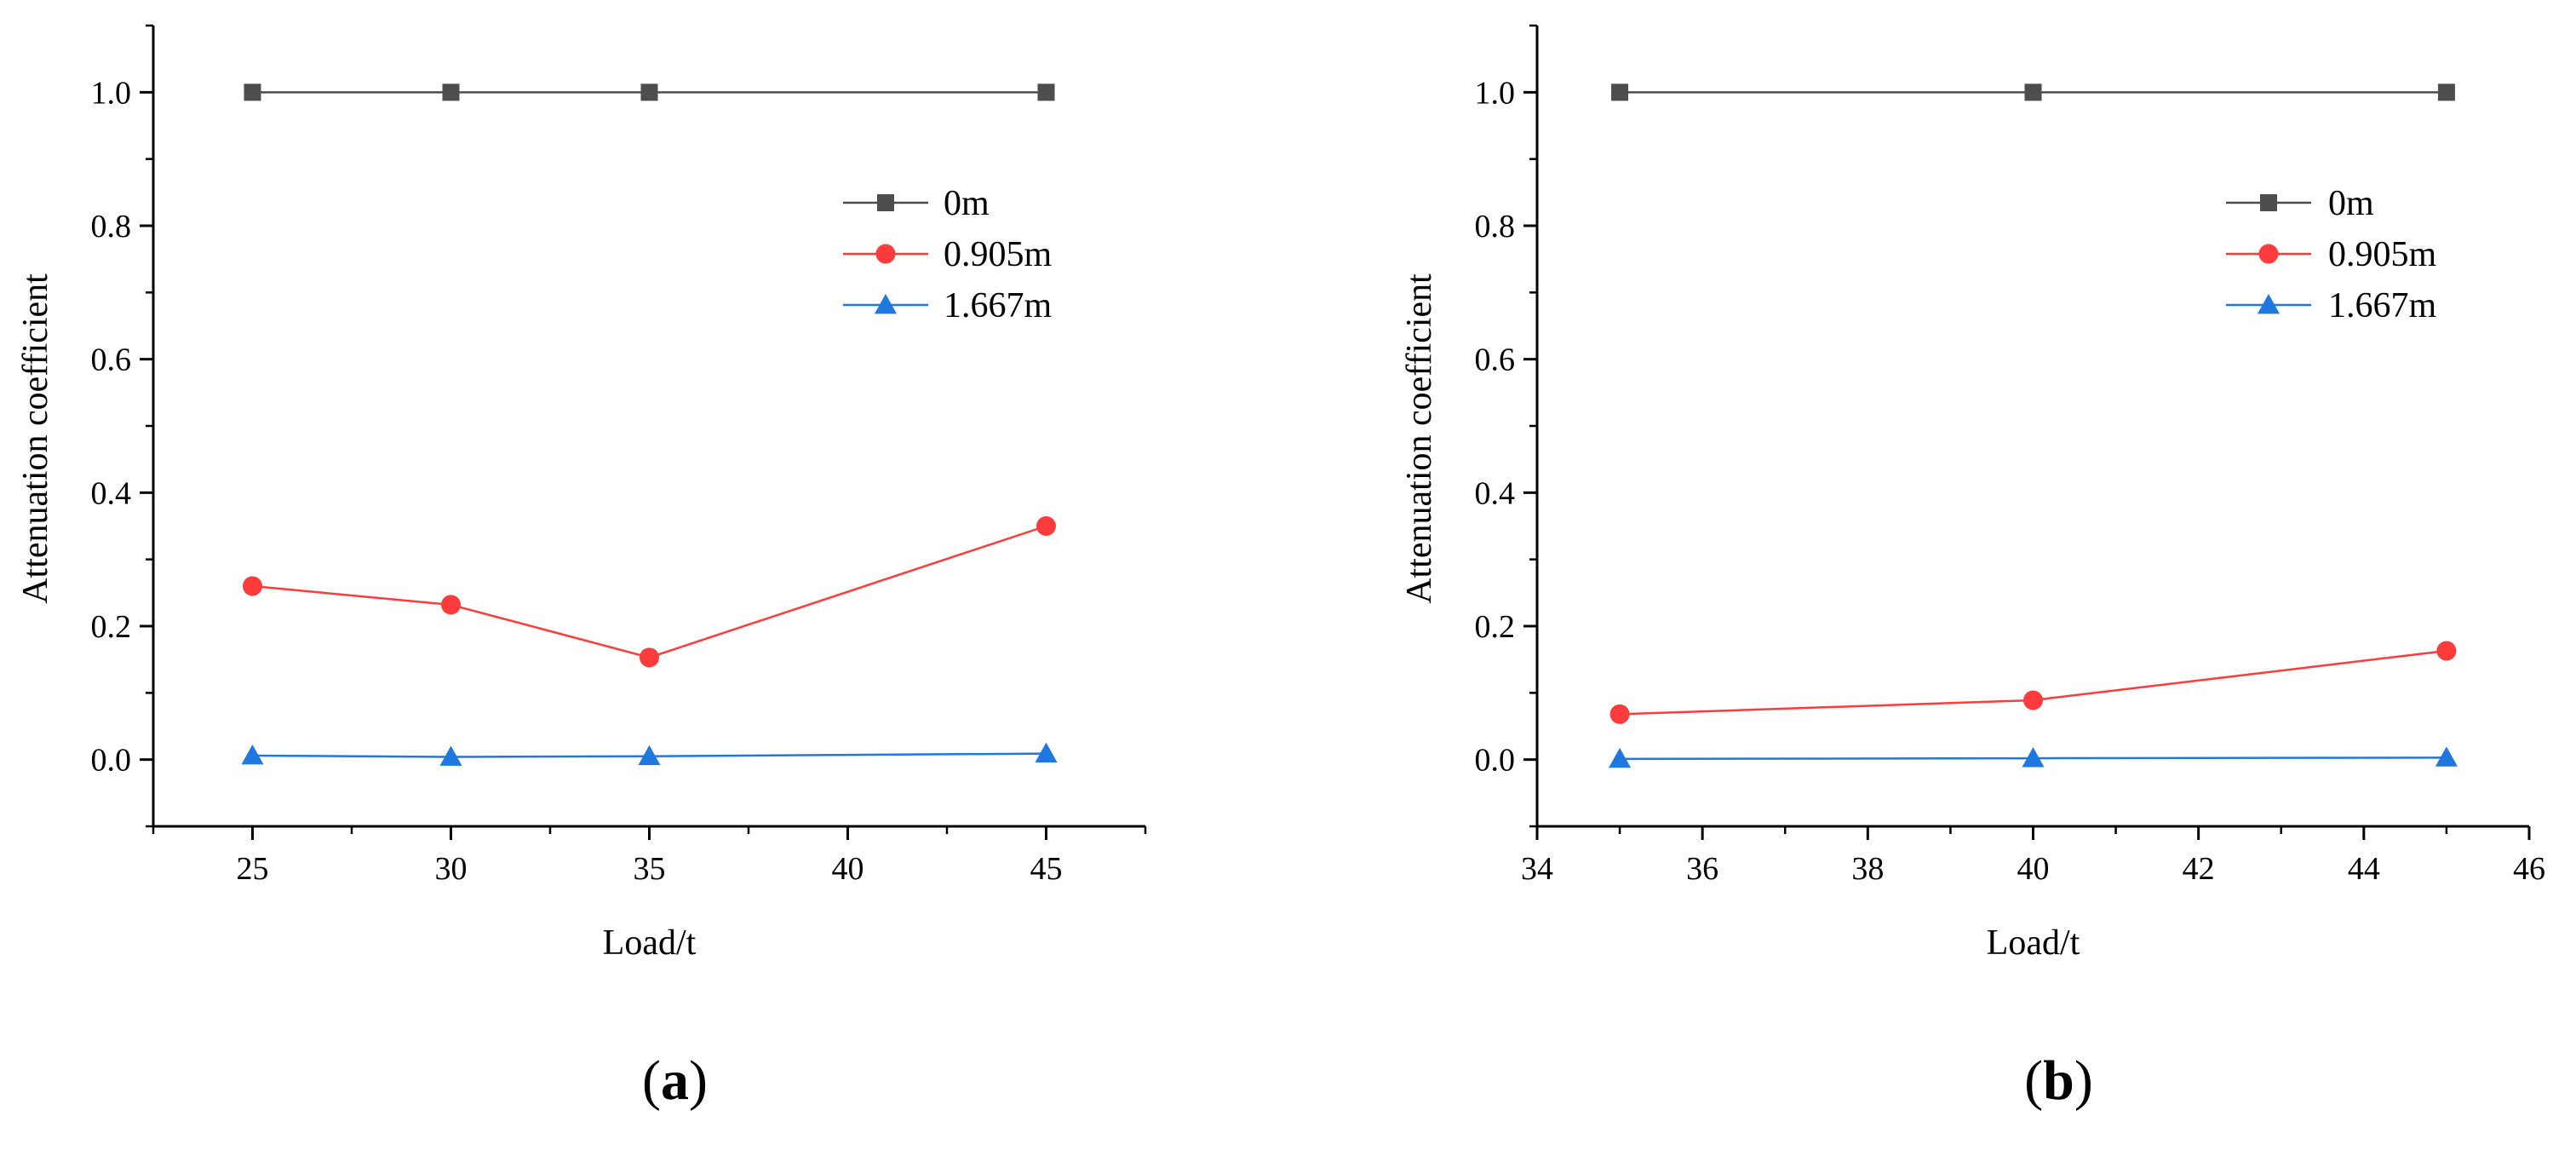  I want to click on x-tick-label: 30, so click(451, 869).